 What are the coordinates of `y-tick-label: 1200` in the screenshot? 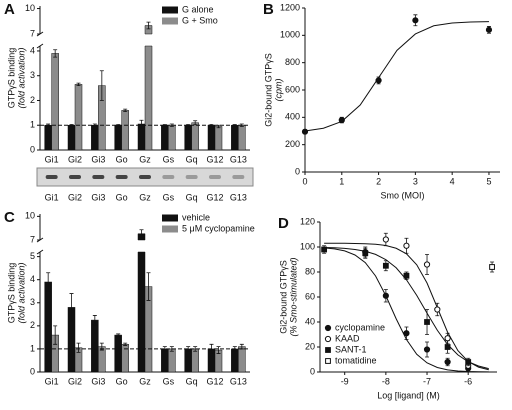 It's located at (290, 7).